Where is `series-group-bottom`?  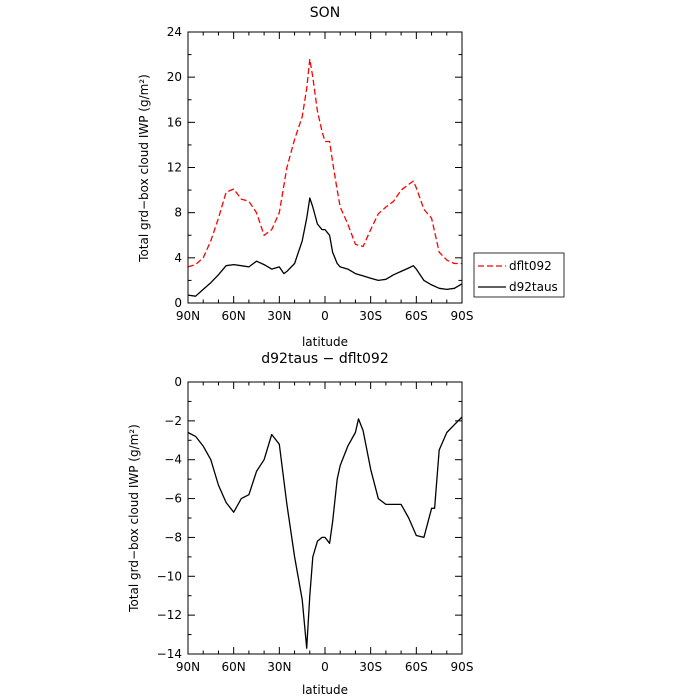 series-group-bottom is located at coordinates (325, 532).